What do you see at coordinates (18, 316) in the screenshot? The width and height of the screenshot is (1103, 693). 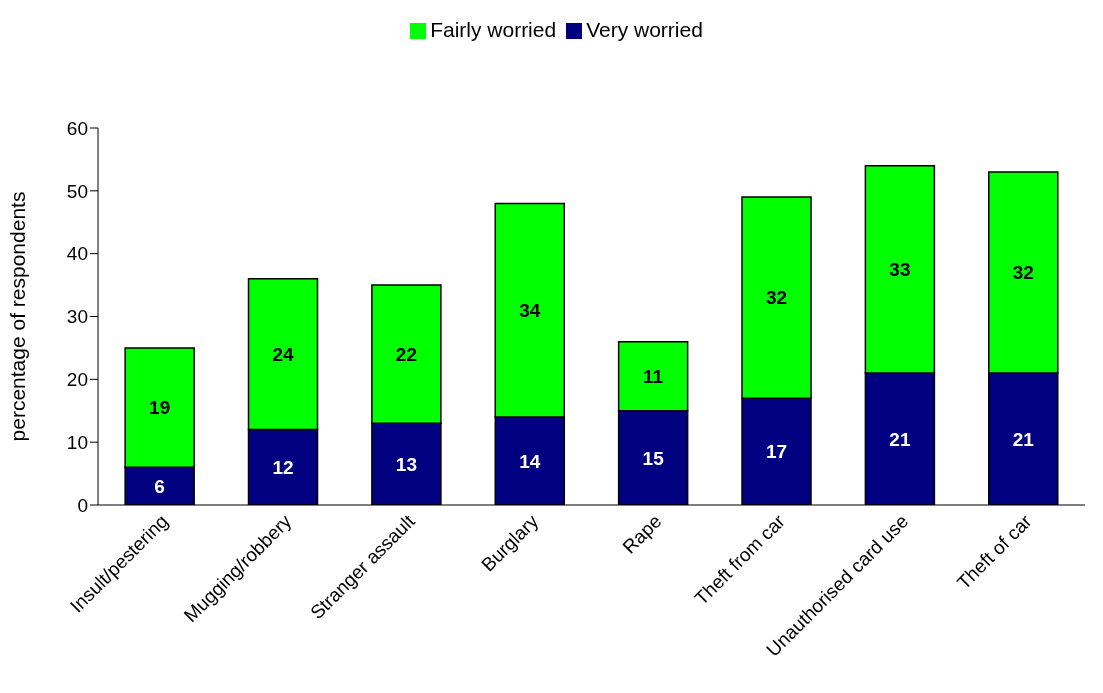 I see `y-axis-title: percentage of respondents` at bounding box center [18, 316].